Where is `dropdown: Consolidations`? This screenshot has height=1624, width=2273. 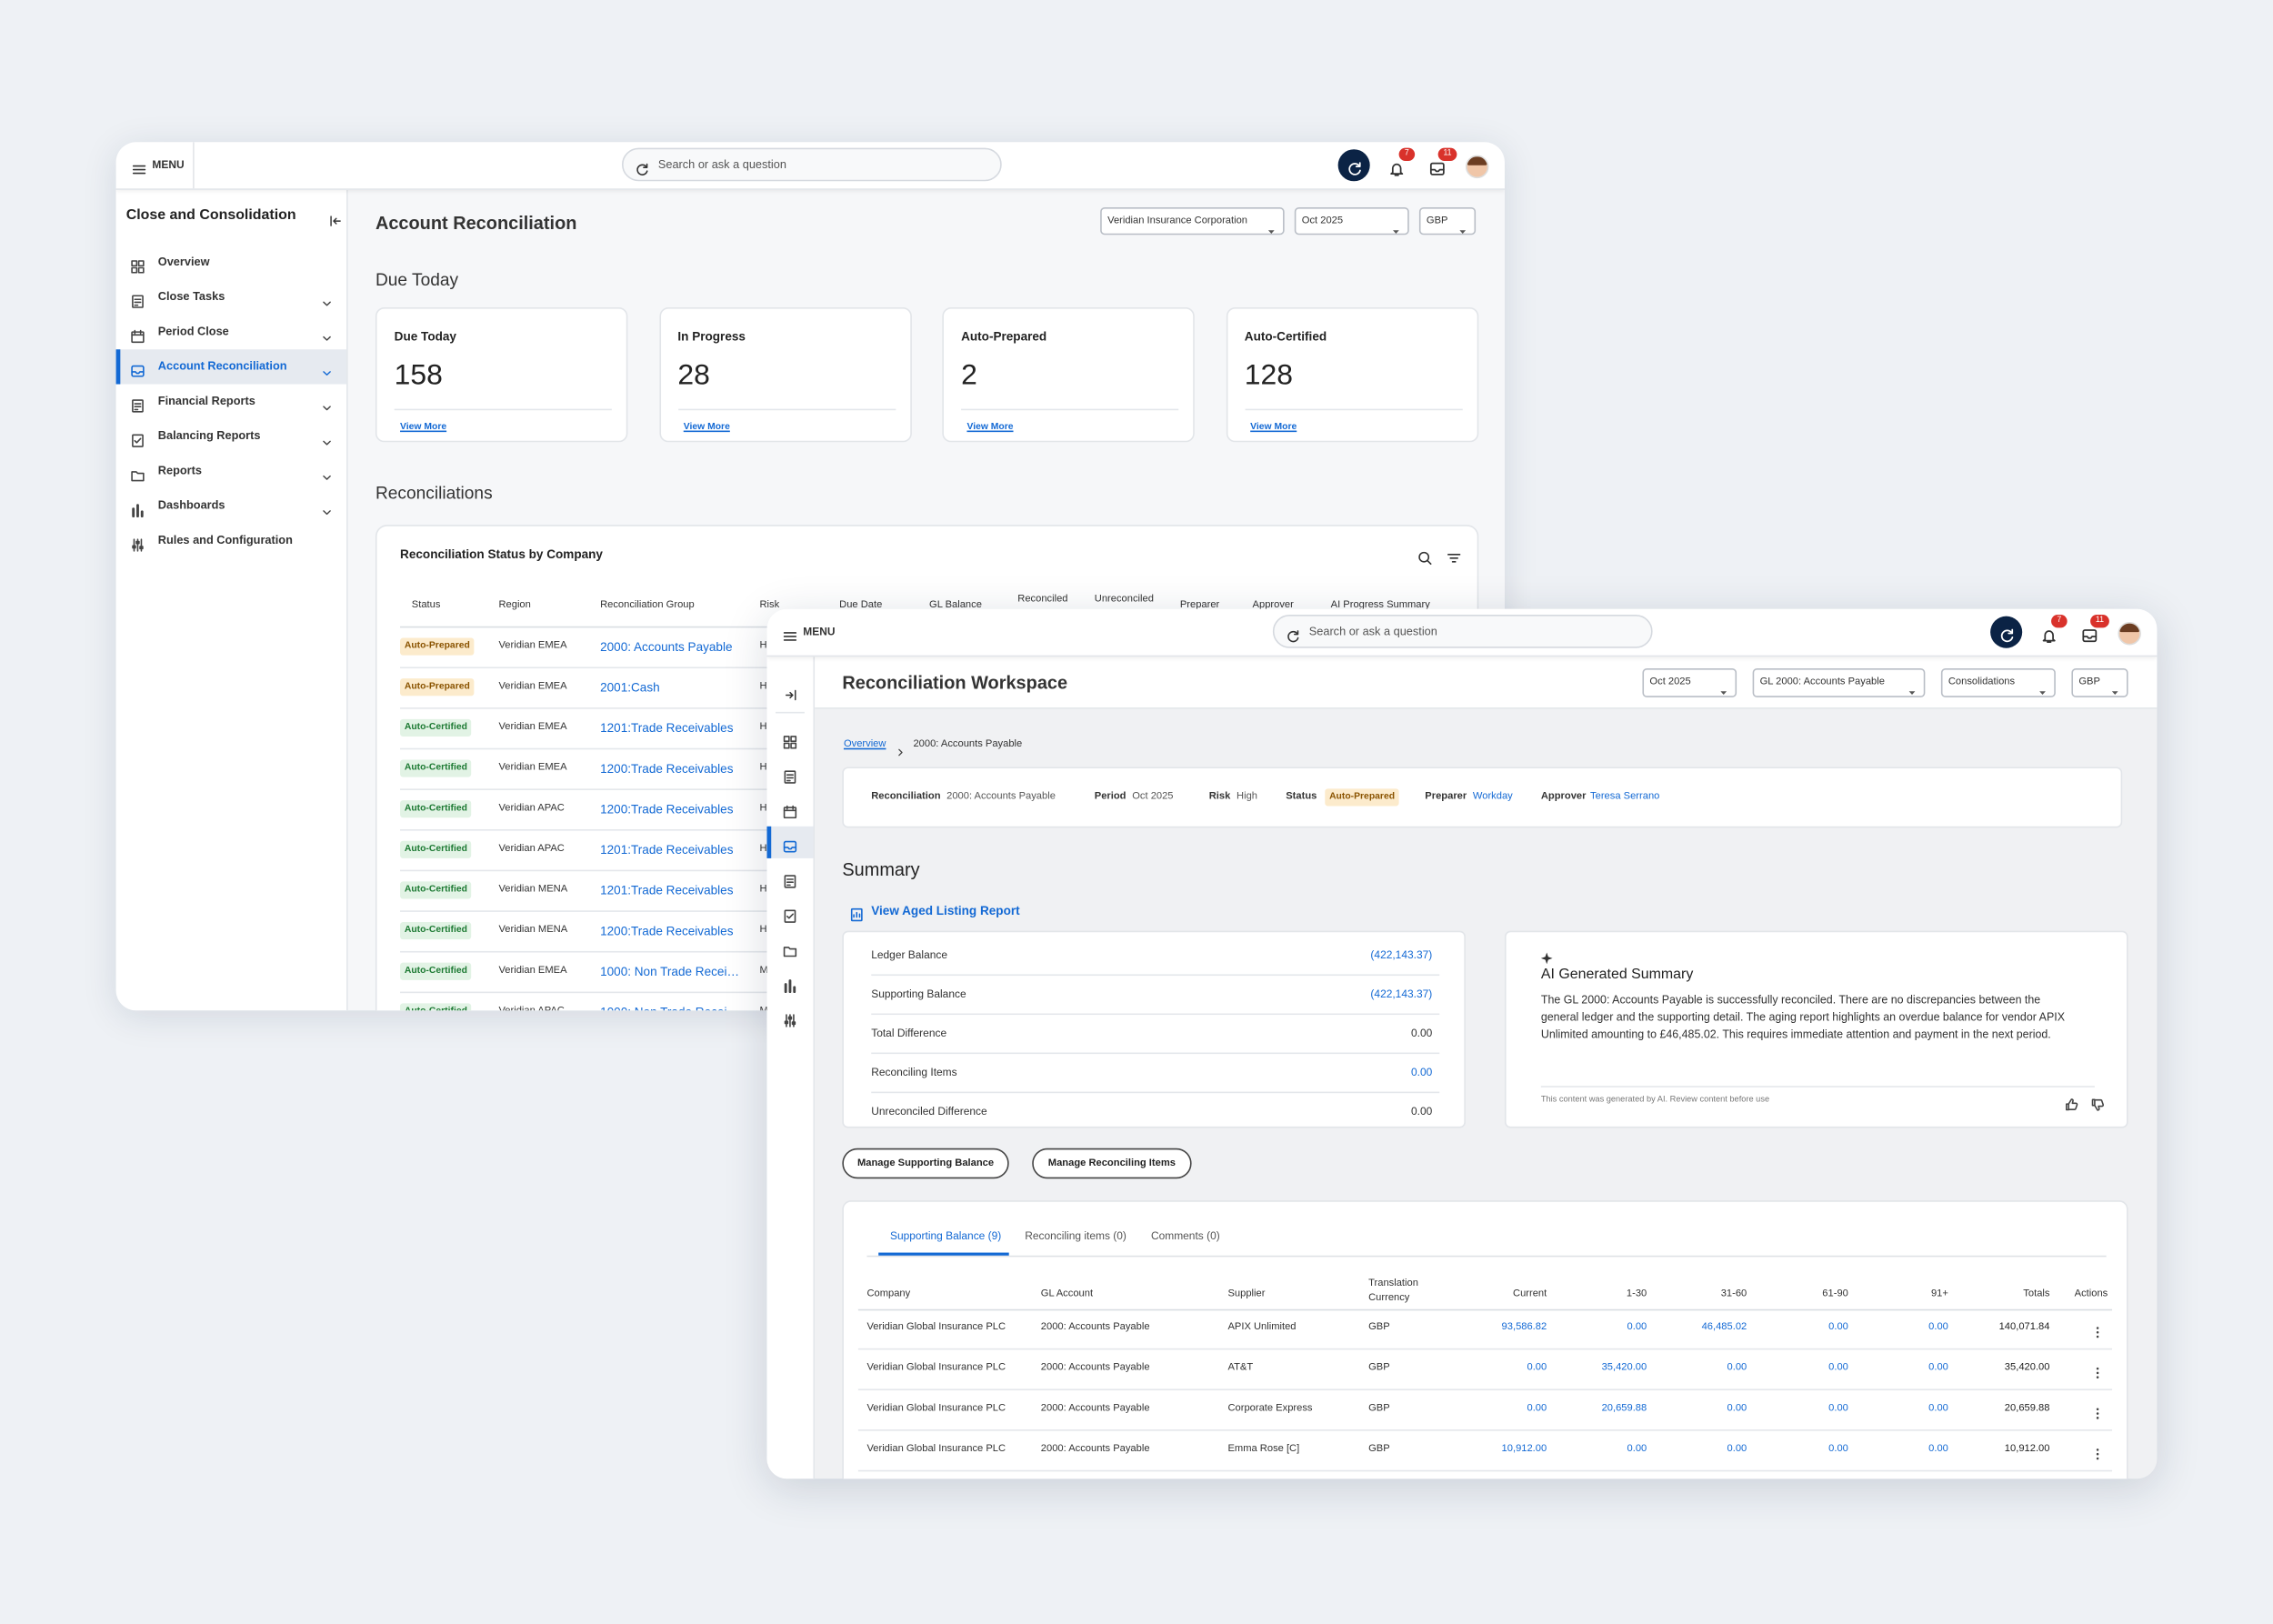 dropdown: Consolidations is located at coordinates (1998, 682).